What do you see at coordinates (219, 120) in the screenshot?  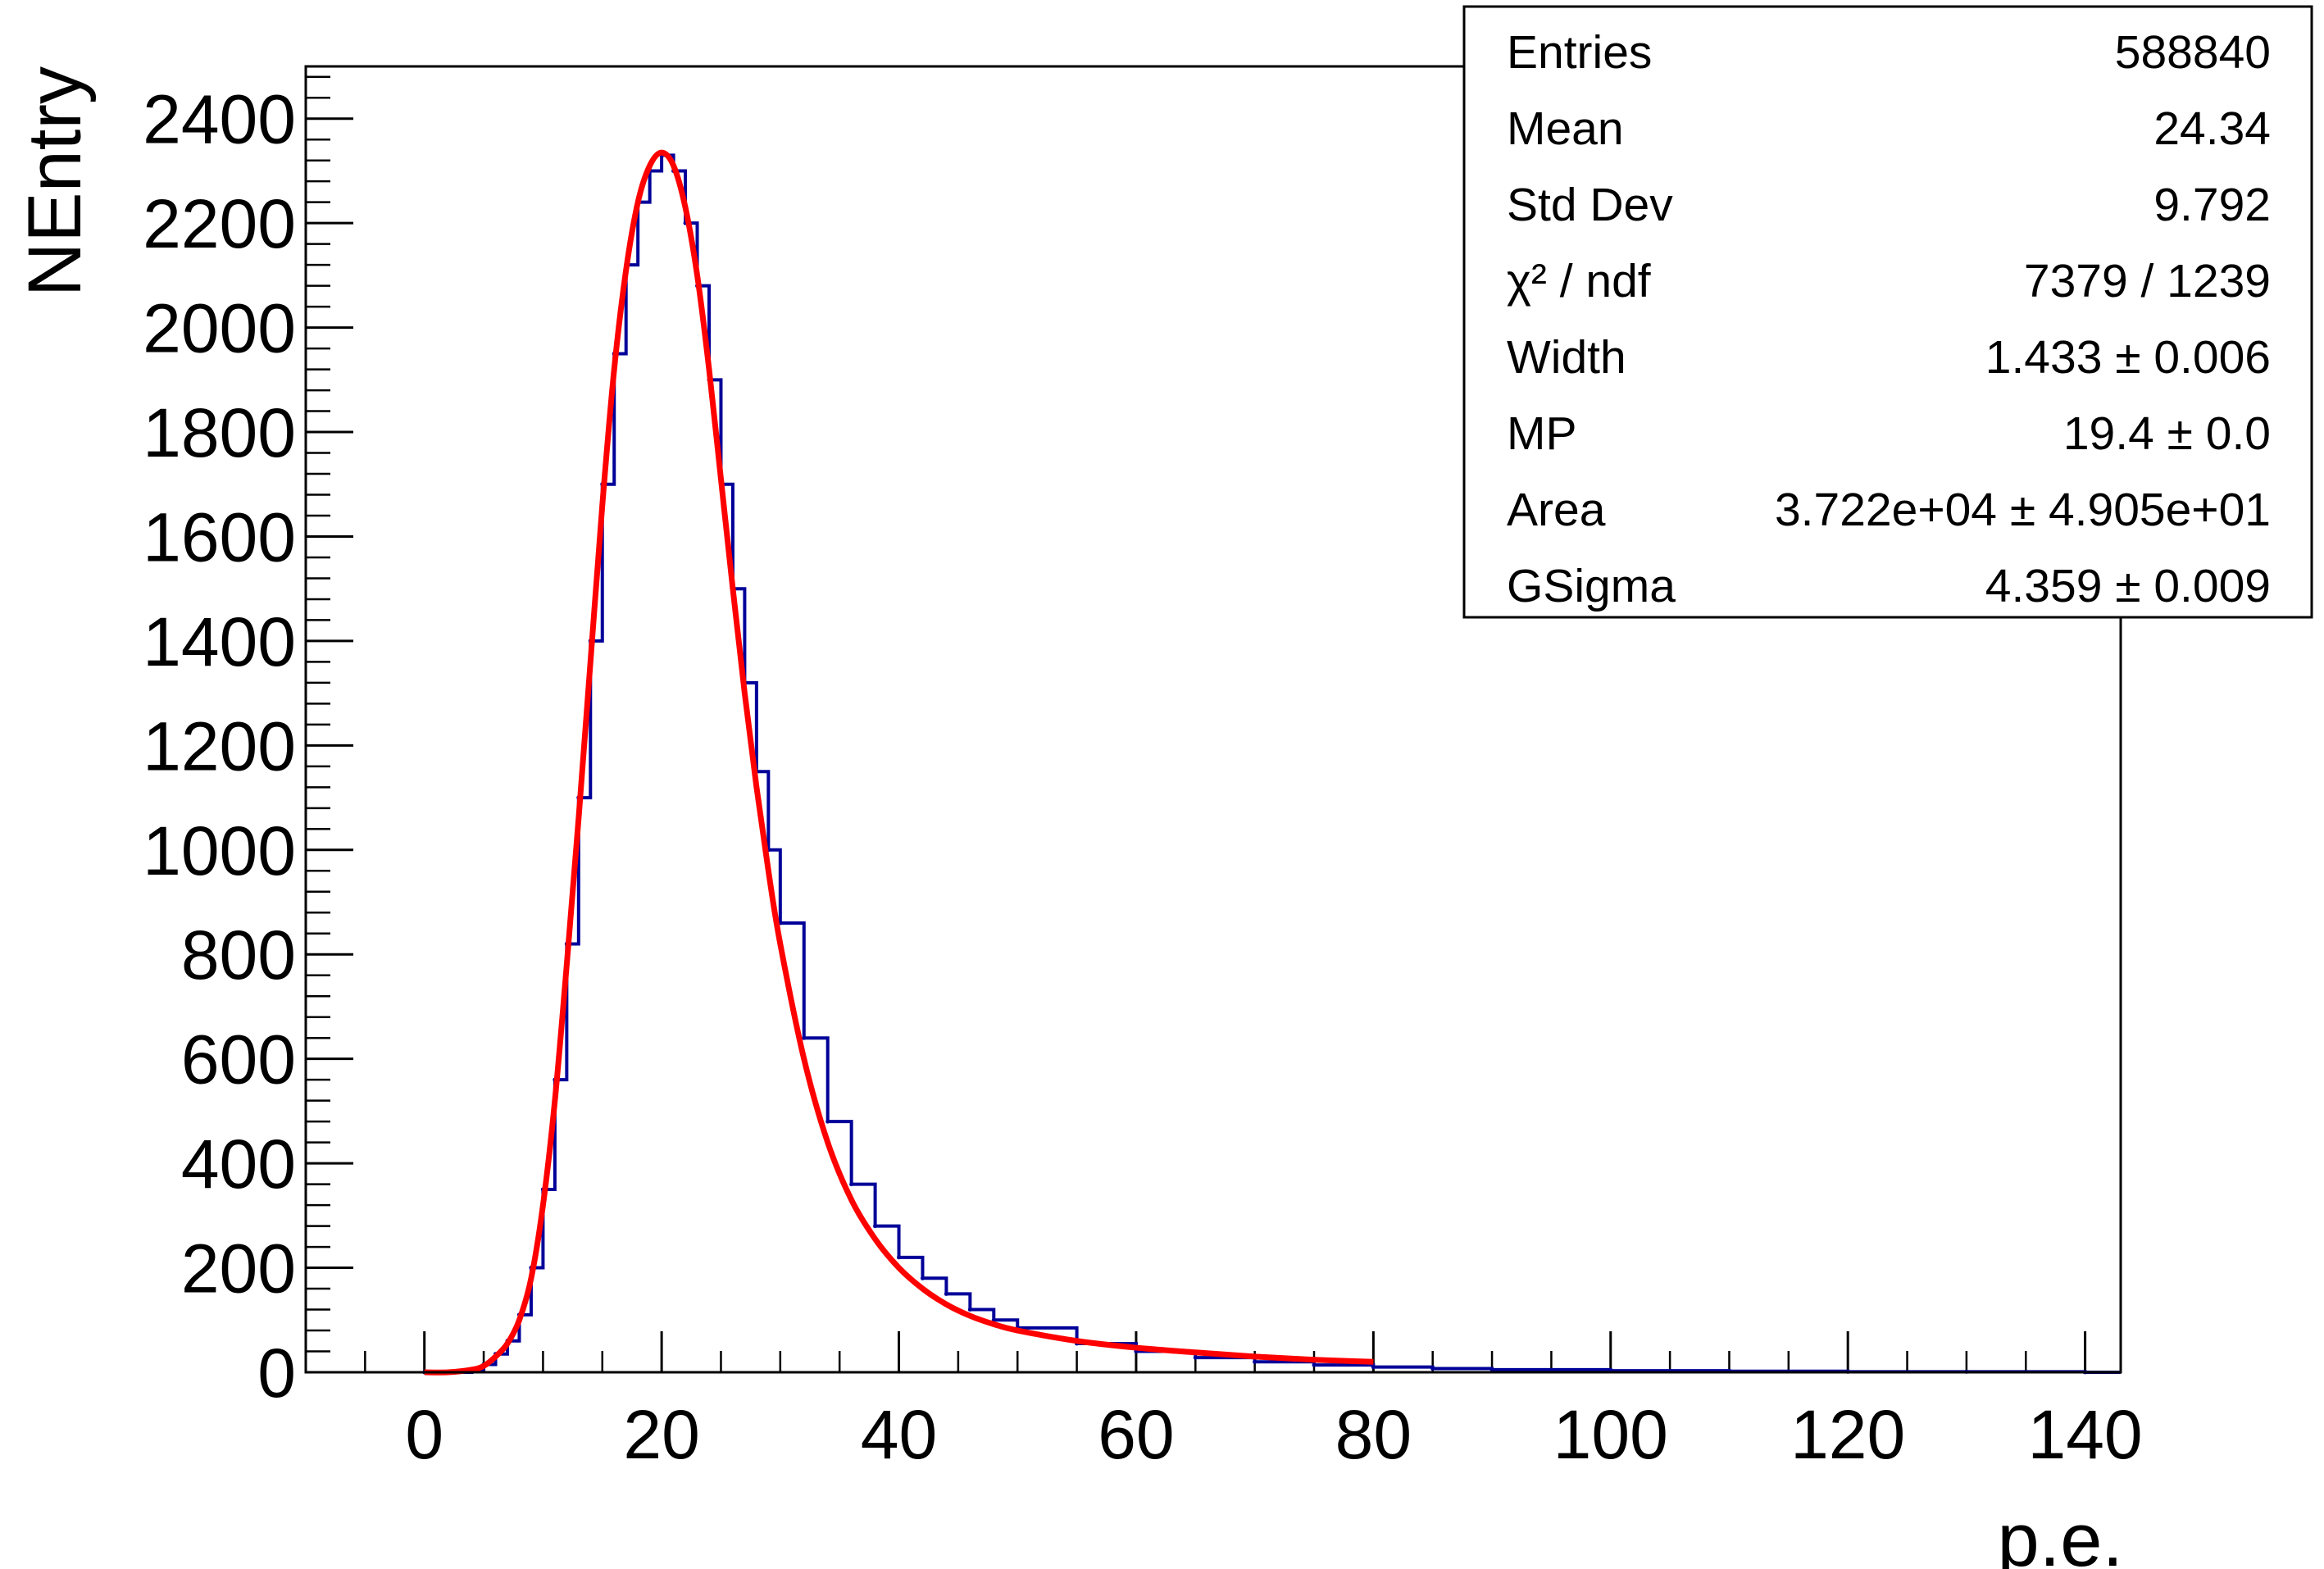 I see `y-tick-label: 2400` at bounding box center [219, 120].